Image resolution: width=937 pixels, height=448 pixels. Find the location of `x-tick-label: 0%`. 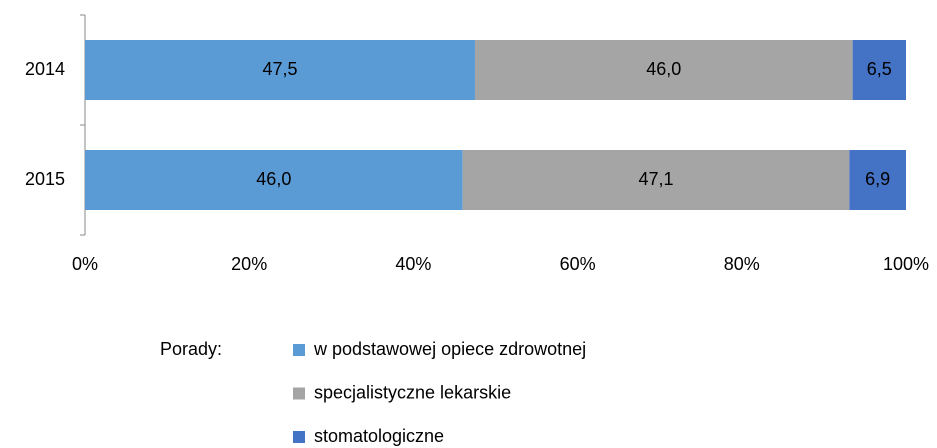

x-tick-label: 0% is located at coordinates (85, 264).